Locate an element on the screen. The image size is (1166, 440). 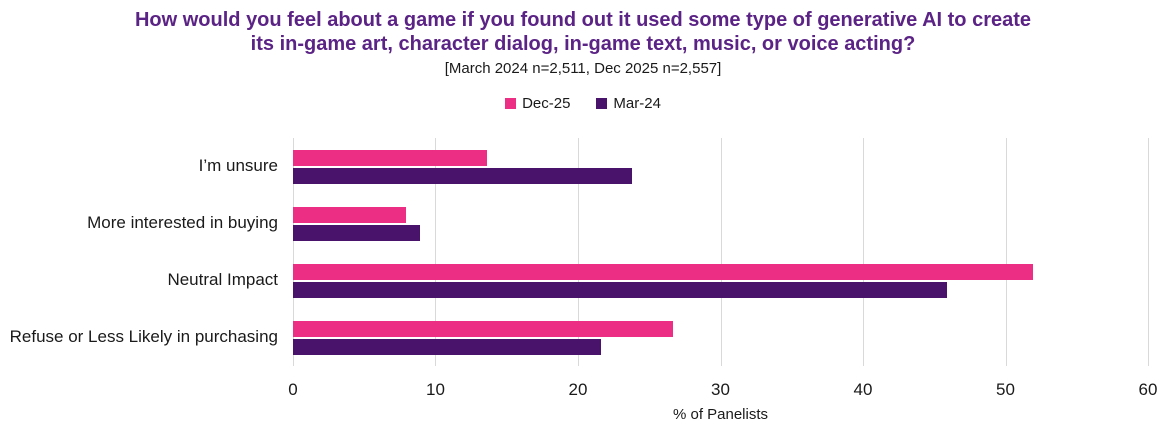
category-label: I’m unsure is located at coordinates (238, 166).